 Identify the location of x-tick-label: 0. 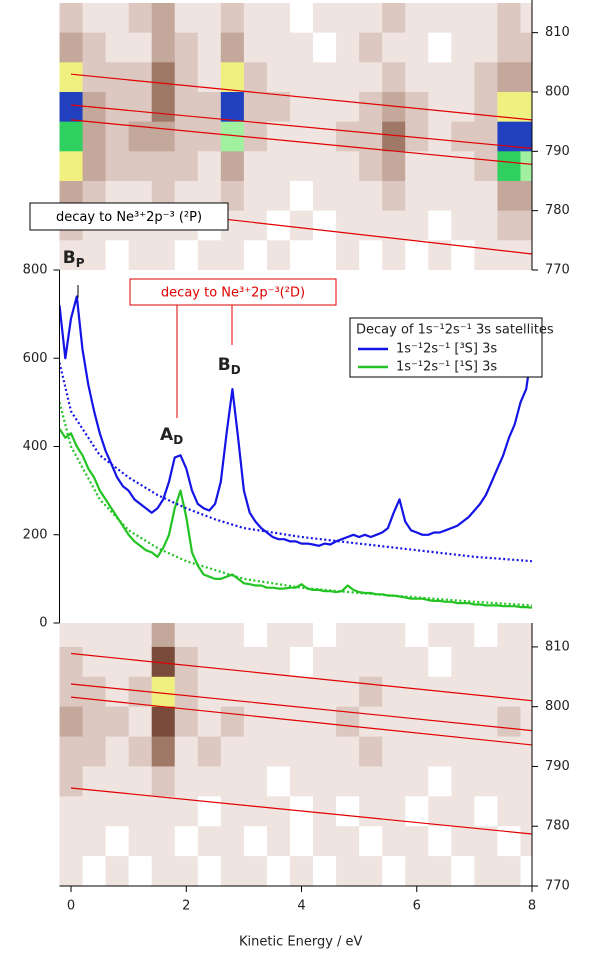
(71, 906).